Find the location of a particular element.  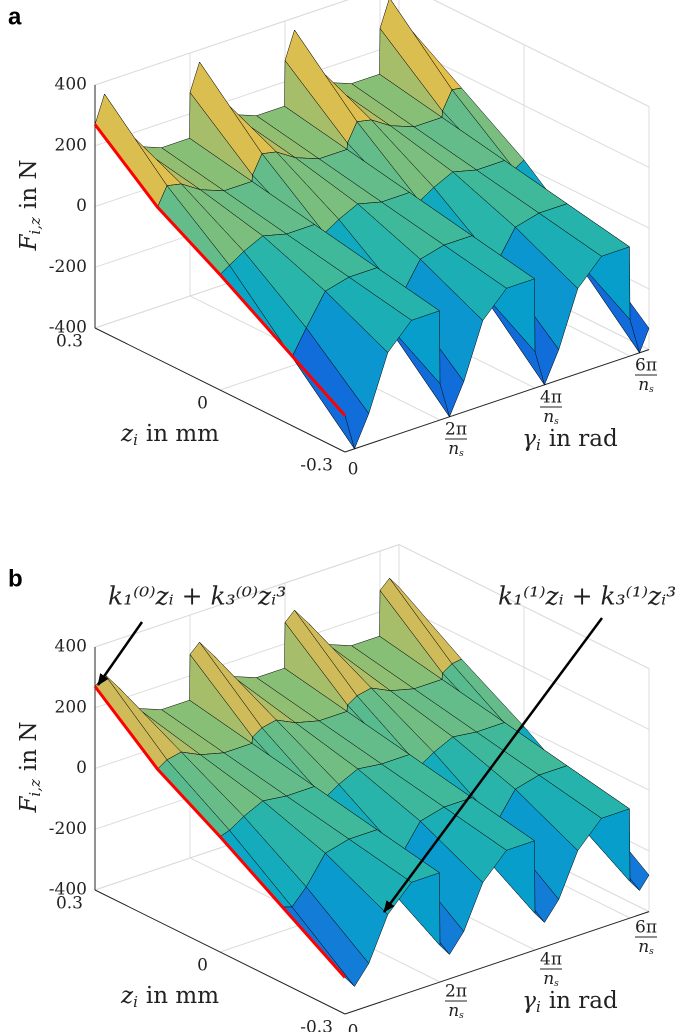

panel-label: a is located at coordinates (15, 16).